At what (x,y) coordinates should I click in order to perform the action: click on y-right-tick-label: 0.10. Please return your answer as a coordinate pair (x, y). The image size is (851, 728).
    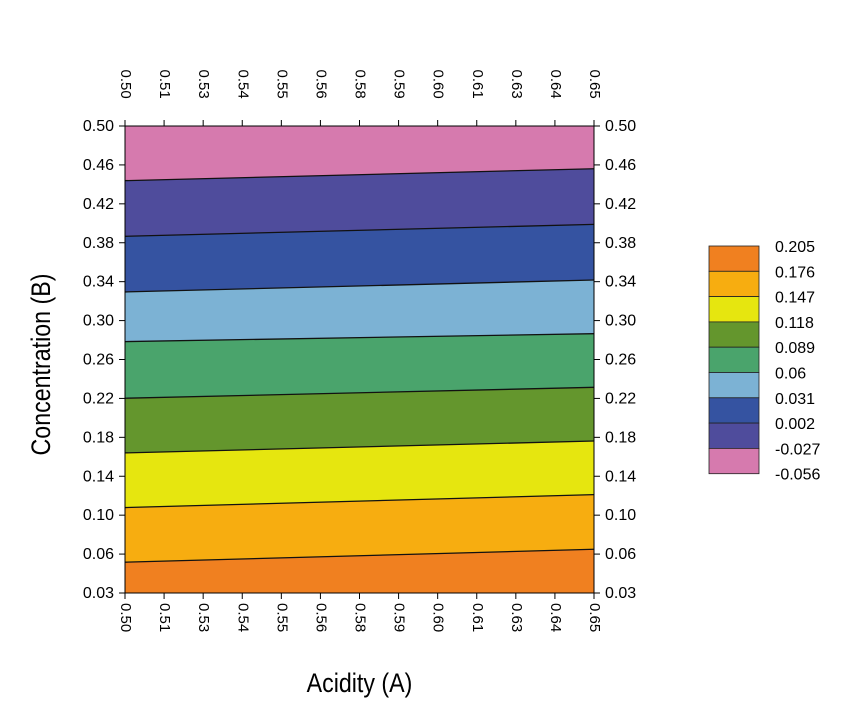
    Looking at the image, I should click on (620, 515).